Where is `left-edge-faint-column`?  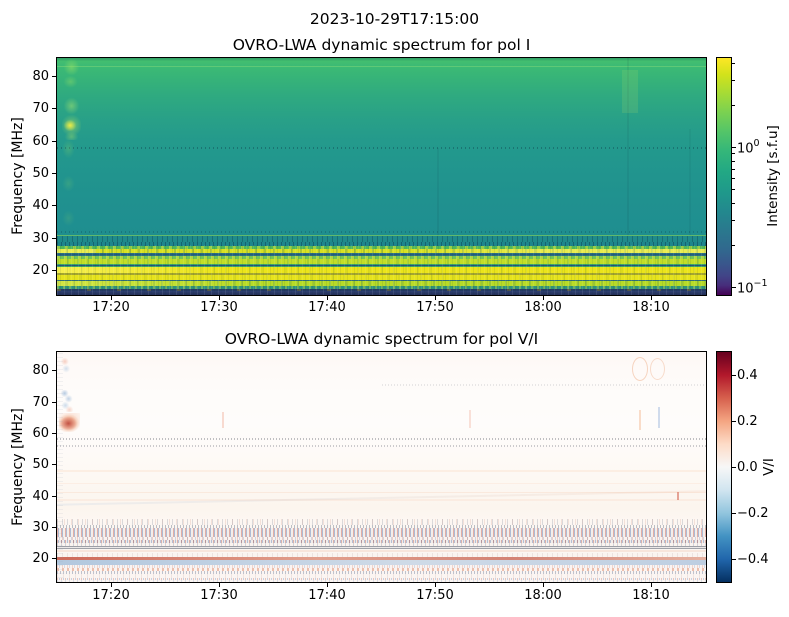
left-edge-faint-column is located at coordinates (69, 188).